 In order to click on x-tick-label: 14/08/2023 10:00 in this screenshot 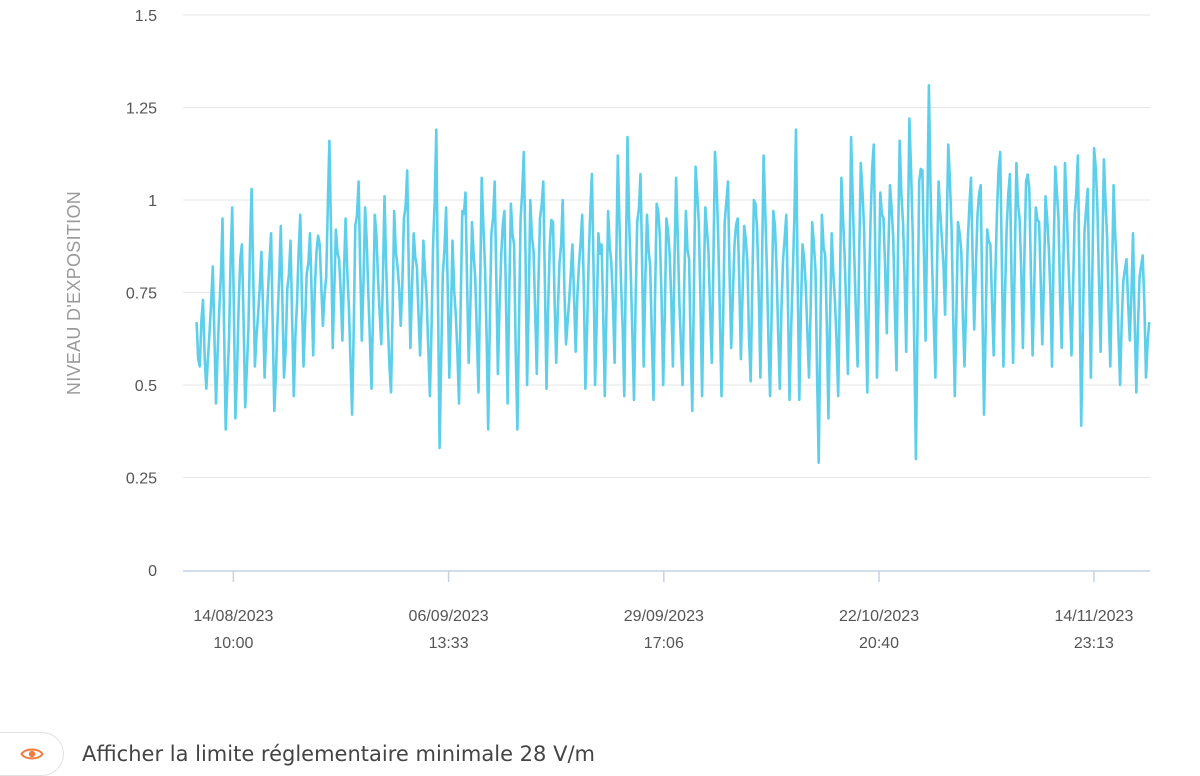, I will do `click(233, 630)`.